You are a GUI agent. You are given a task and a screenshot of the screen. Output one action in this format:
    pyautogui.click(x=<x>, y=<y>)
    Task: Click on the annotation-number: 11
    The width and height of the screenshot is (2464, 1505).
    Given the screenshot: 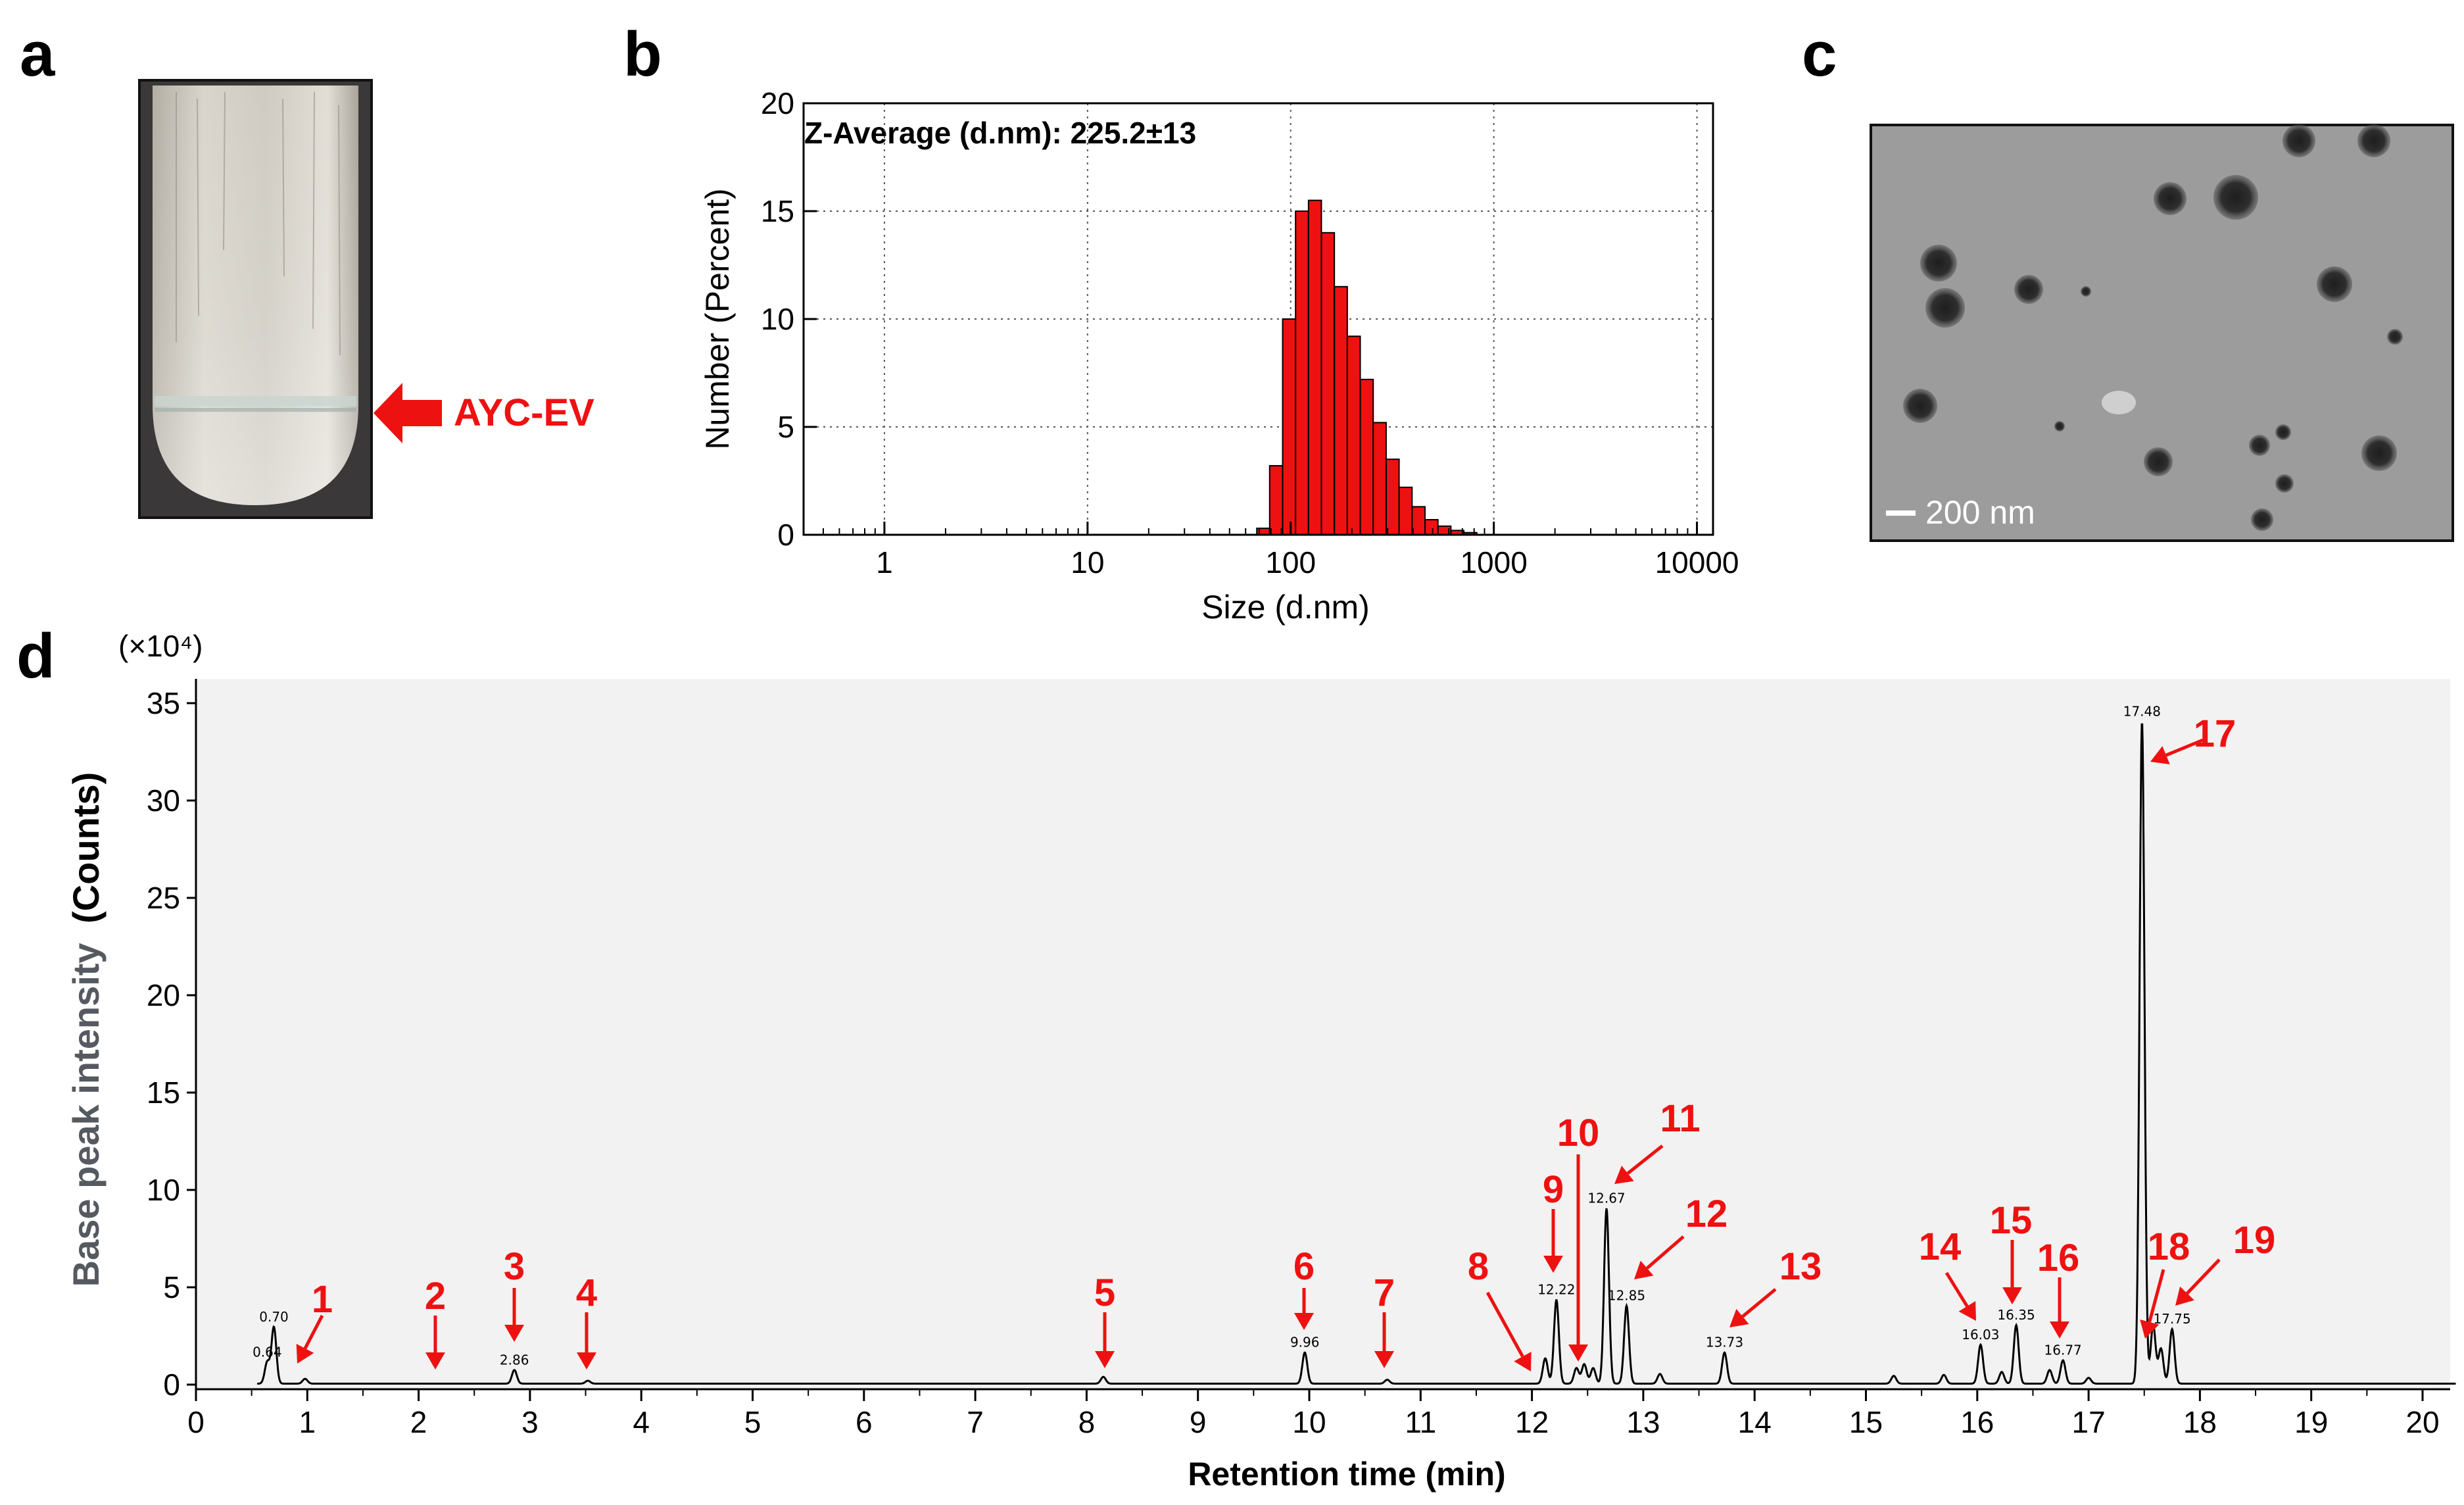 What is the action you would take?
    pyautogui.click(x=1680, y=1118)
    